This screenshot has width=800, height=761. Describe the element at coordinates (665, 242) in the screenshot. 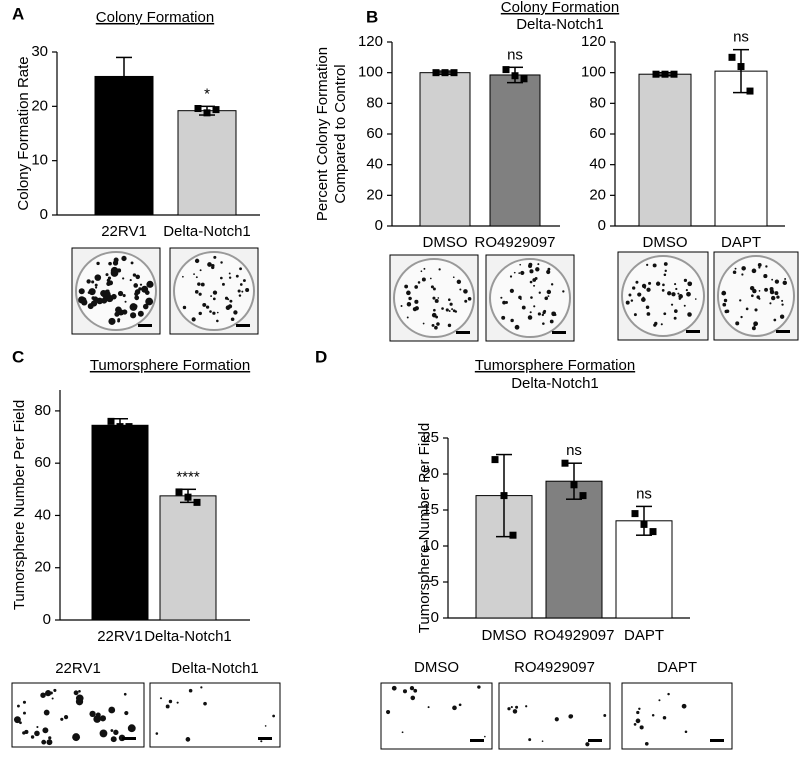

I see `x-tick-label: DMSO` at that location.